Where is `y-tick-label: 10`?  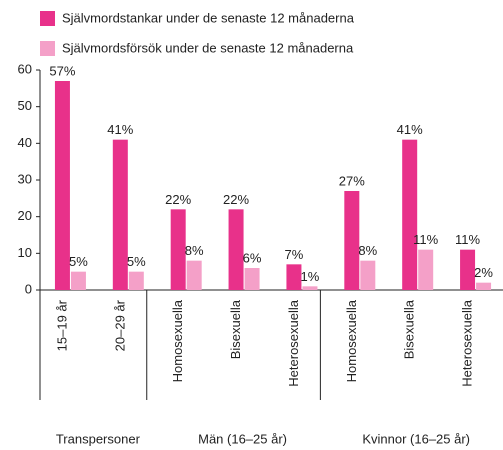
y-tick-label: 10 is located at coordinates (25, 252).